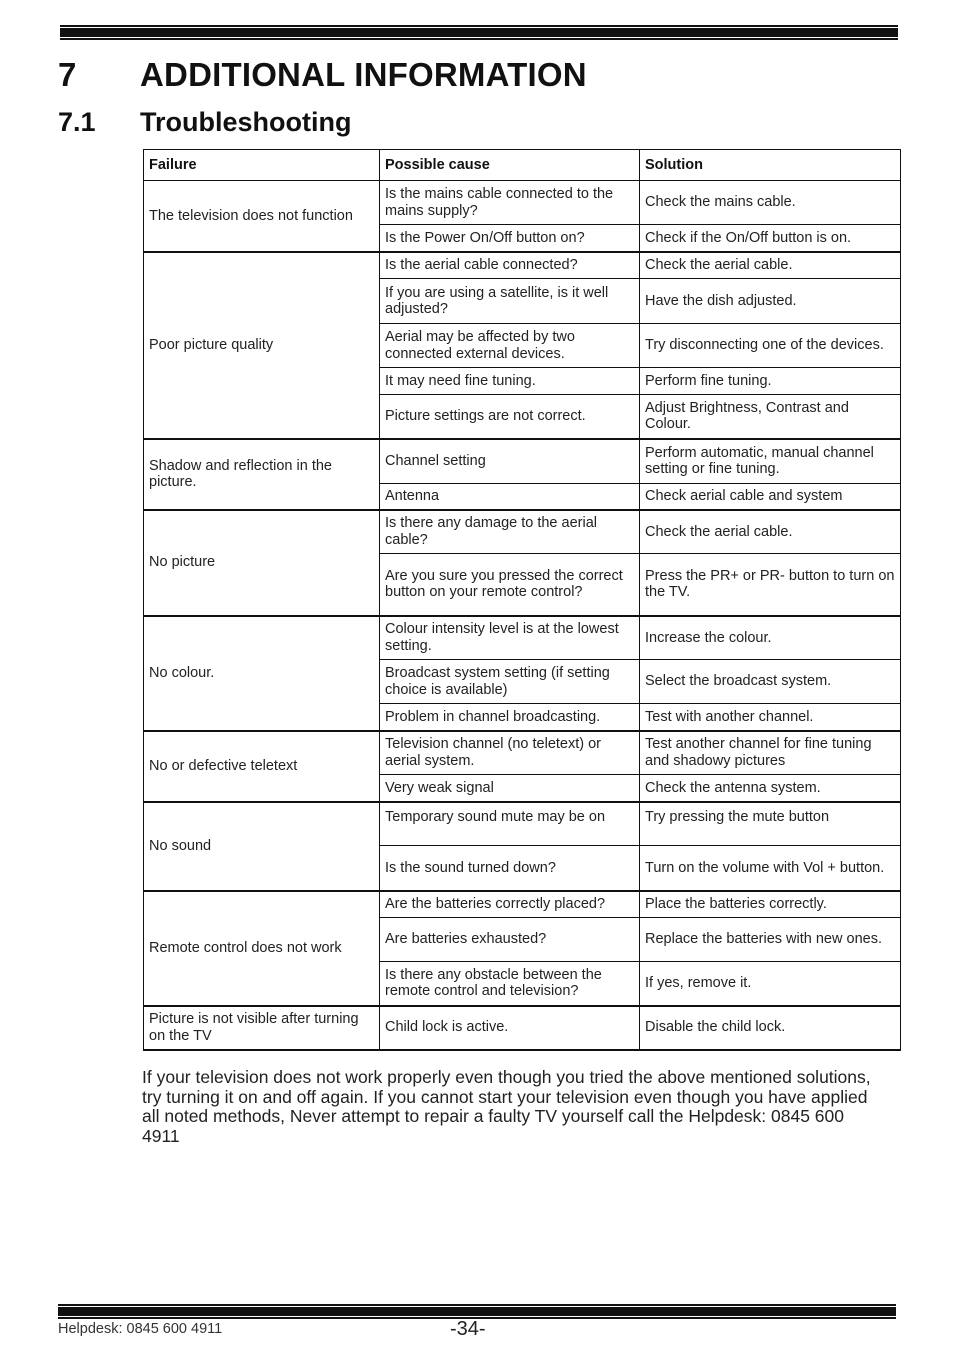 The image size is (954, 1354). Describe the element at coordinates (770, 345) in the screenshot. I see `solution-cell: Try disconnecting one of the devices.` at that location.